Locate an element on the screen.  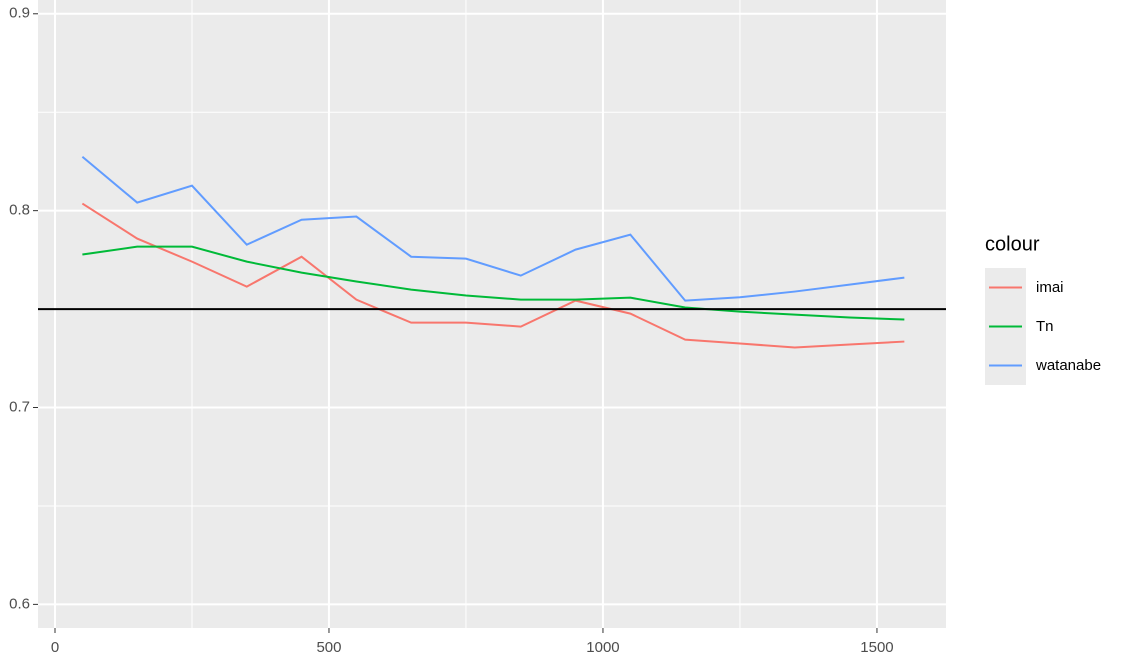
series-line is located at coordinates (493, 283).